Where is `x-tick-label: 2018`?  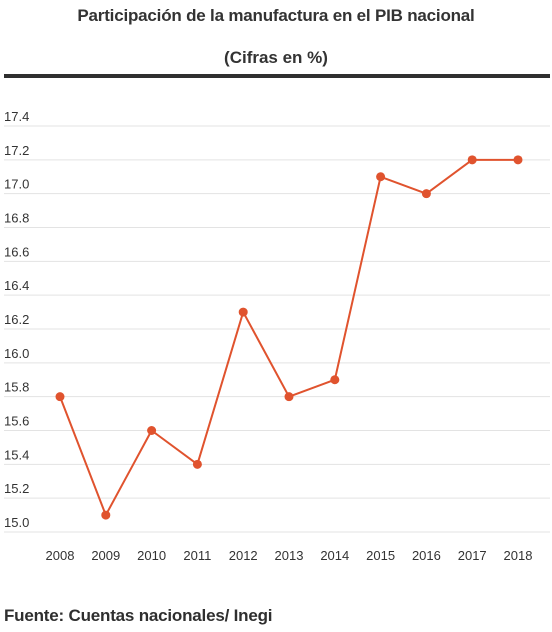 x-tick-label: 2018 is located at coordinates (518, 555).